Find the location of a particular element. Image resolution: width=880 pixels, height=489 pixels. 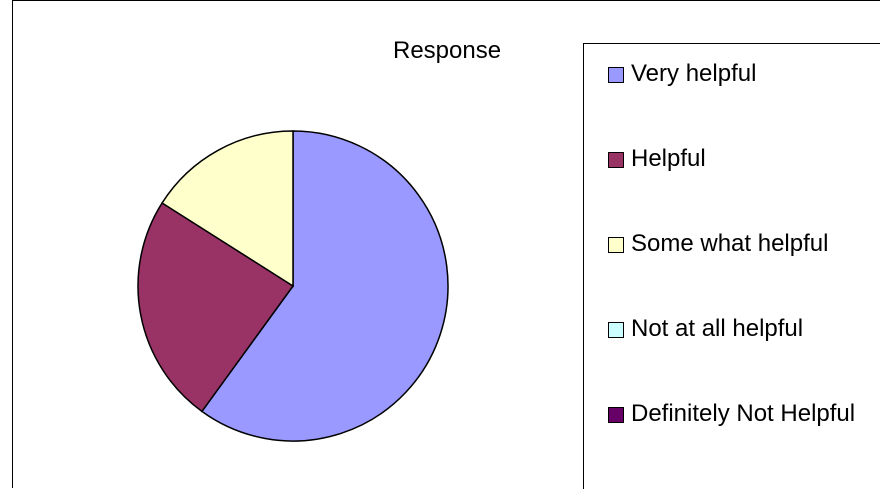

pie-slice-helpful is located at coordinates (216, 307).